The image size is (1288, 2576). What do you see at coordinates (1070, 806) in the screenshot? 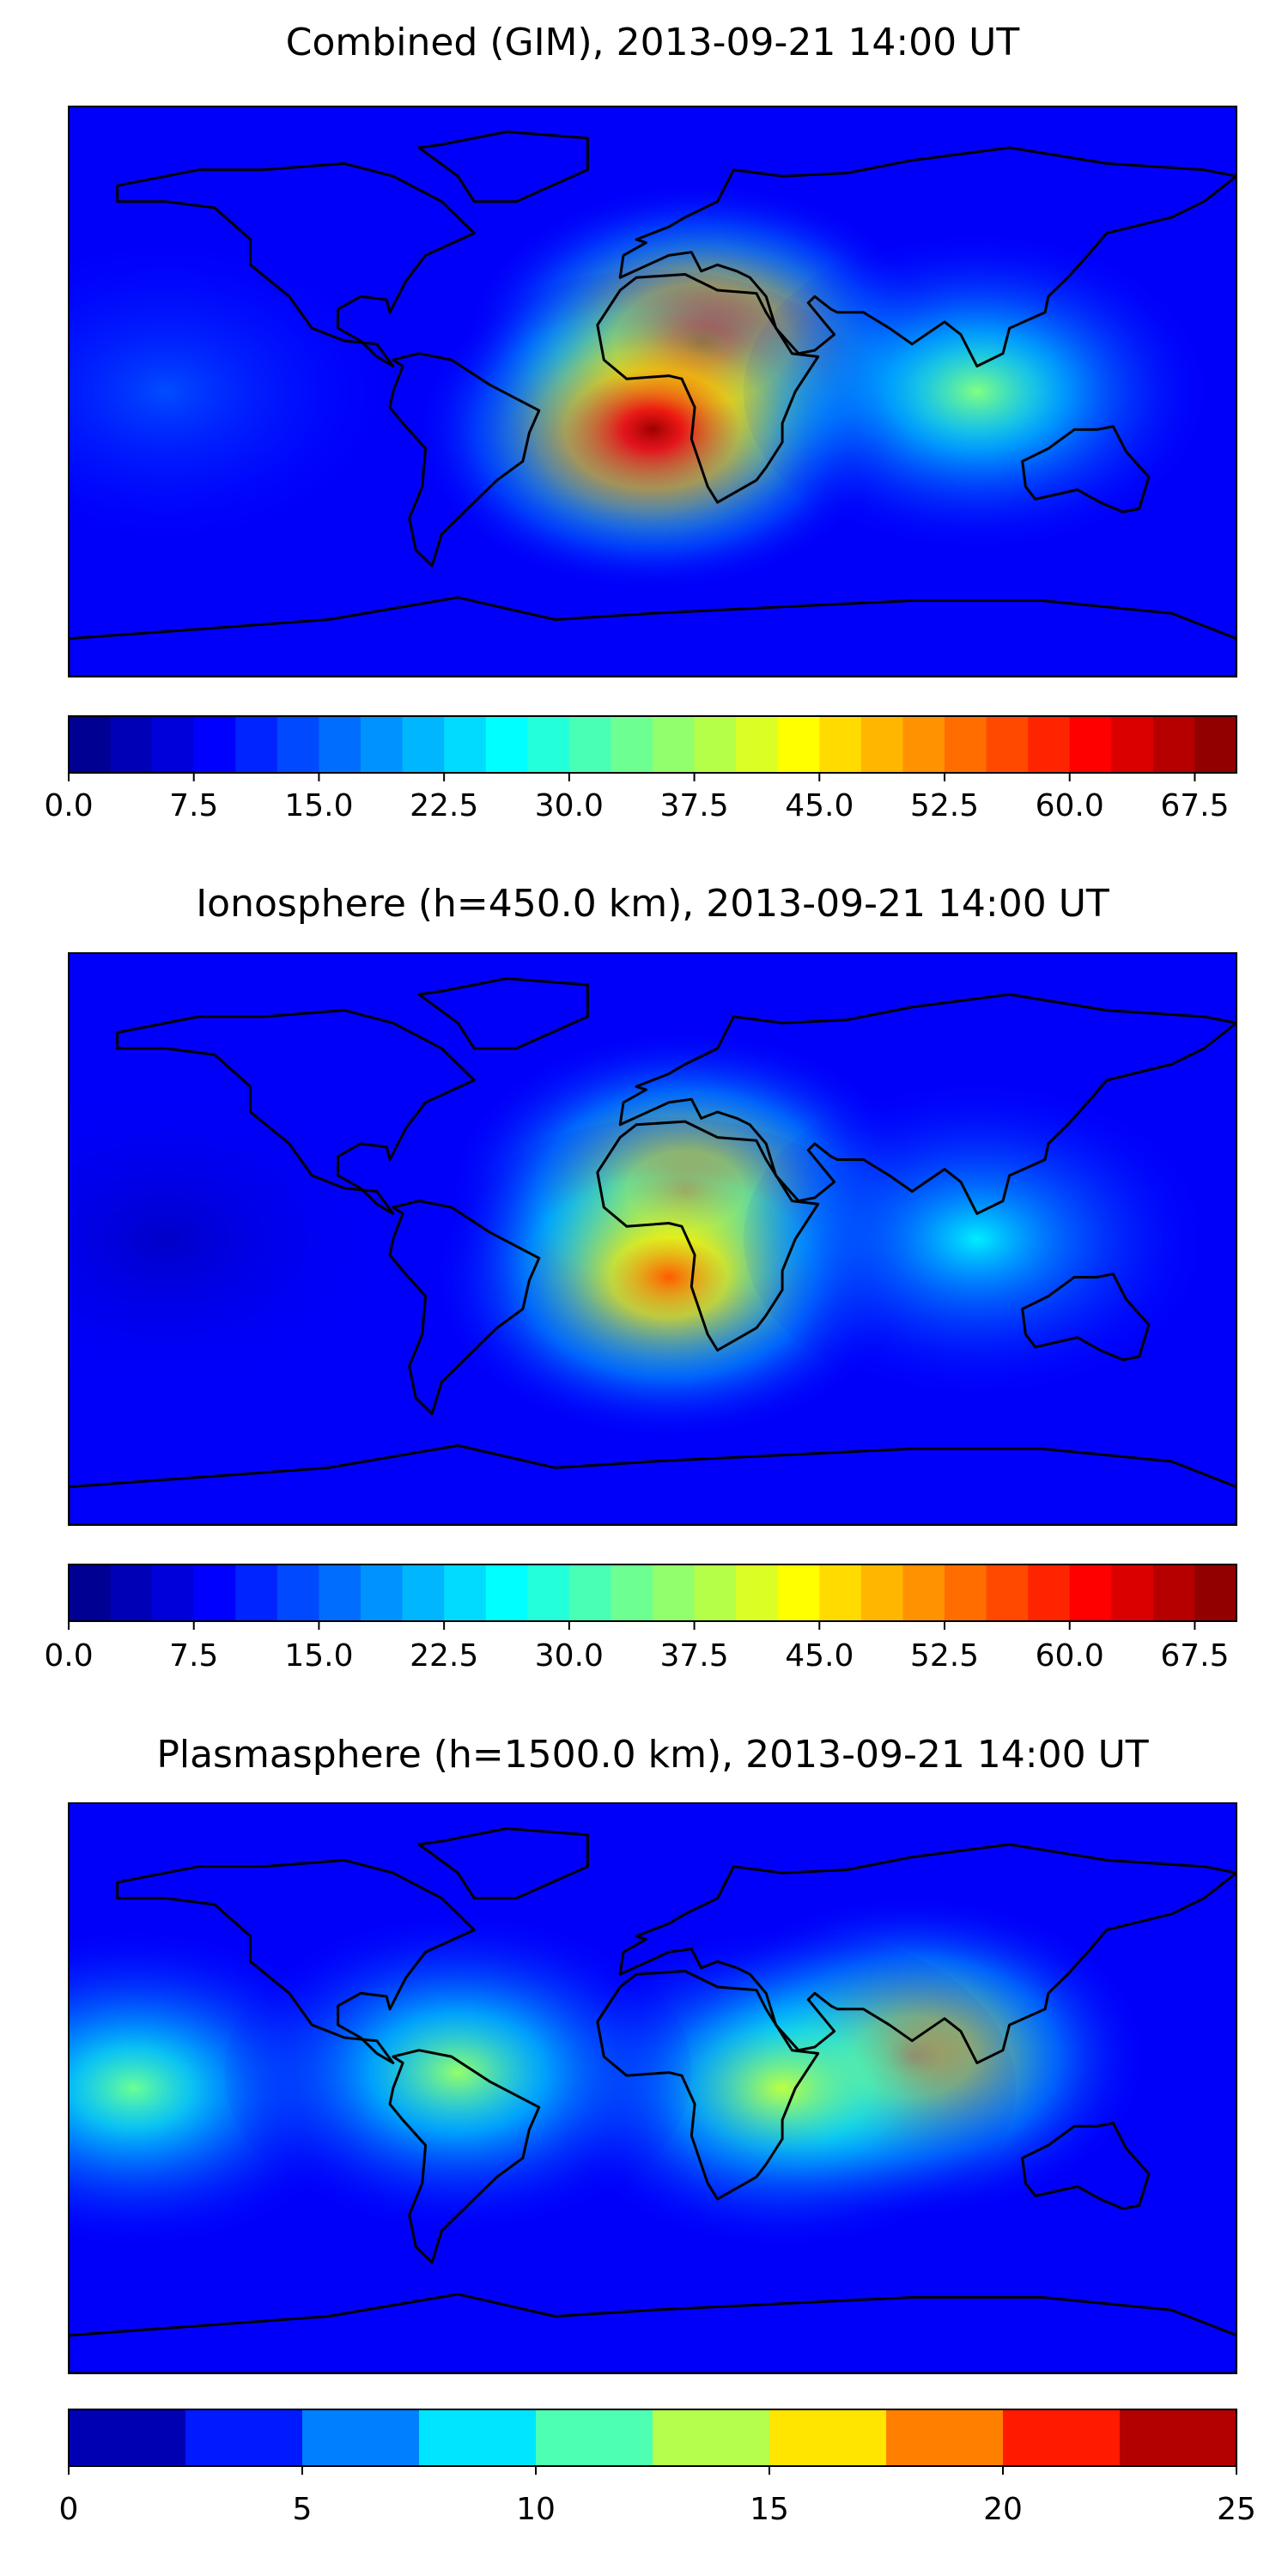
I see `colorbar-tick-label: 60.0` at bounding box center [1070, 806].